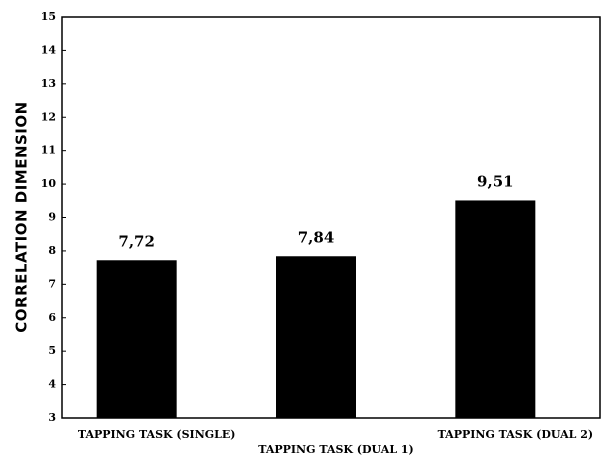 Image resolution: width=607 pixels, height=456 pixels. Describe the element at coordinates (48, 116) in the screenshot. I see `y-tick-label: 12` at that location.